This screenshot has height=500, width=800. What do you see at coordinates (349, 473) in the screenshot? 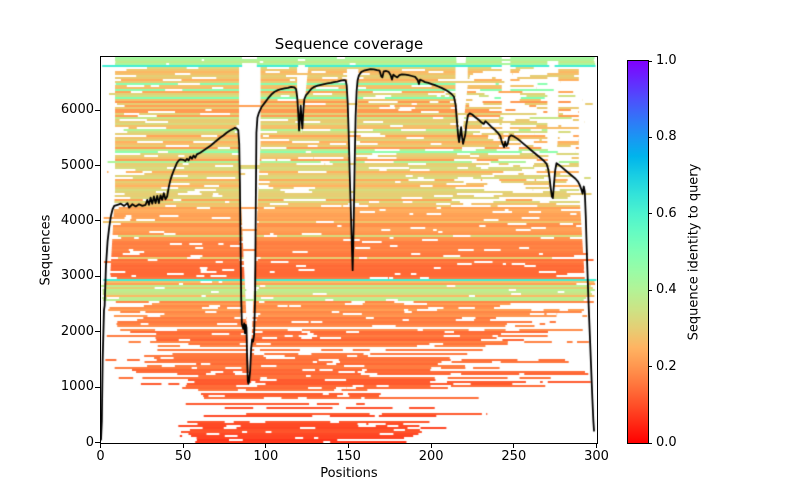
I see `x-axis-label: Positions` at bounding box center [349, 473].